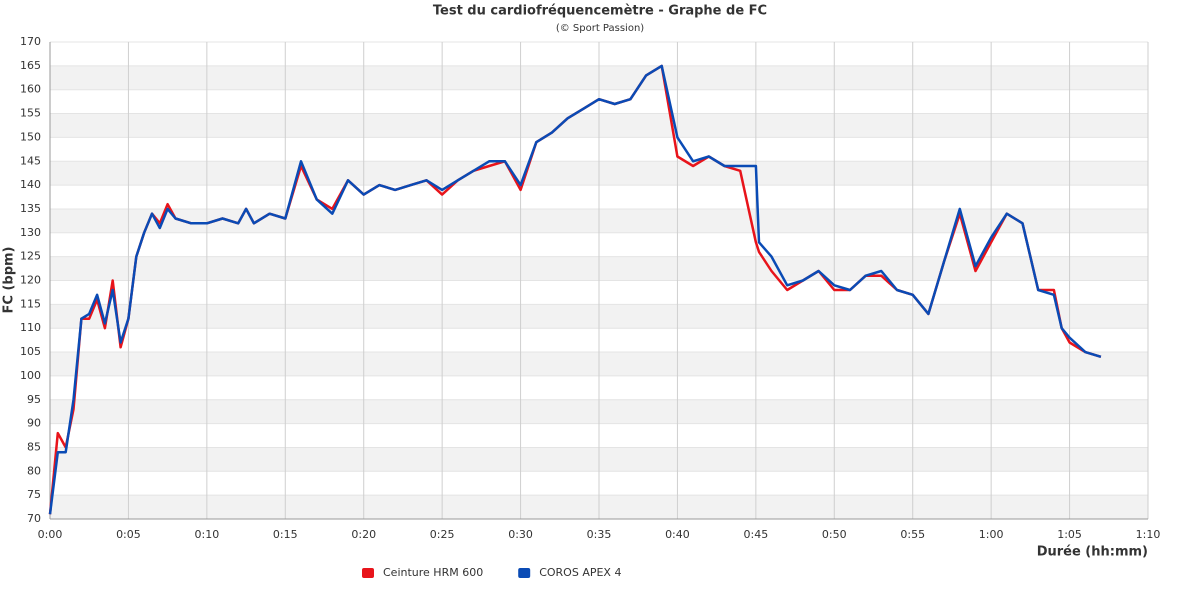 This screenshot has height=600, width=1200. I want to click on legend-label: Ceinture HRM 600, so click(433, 572).